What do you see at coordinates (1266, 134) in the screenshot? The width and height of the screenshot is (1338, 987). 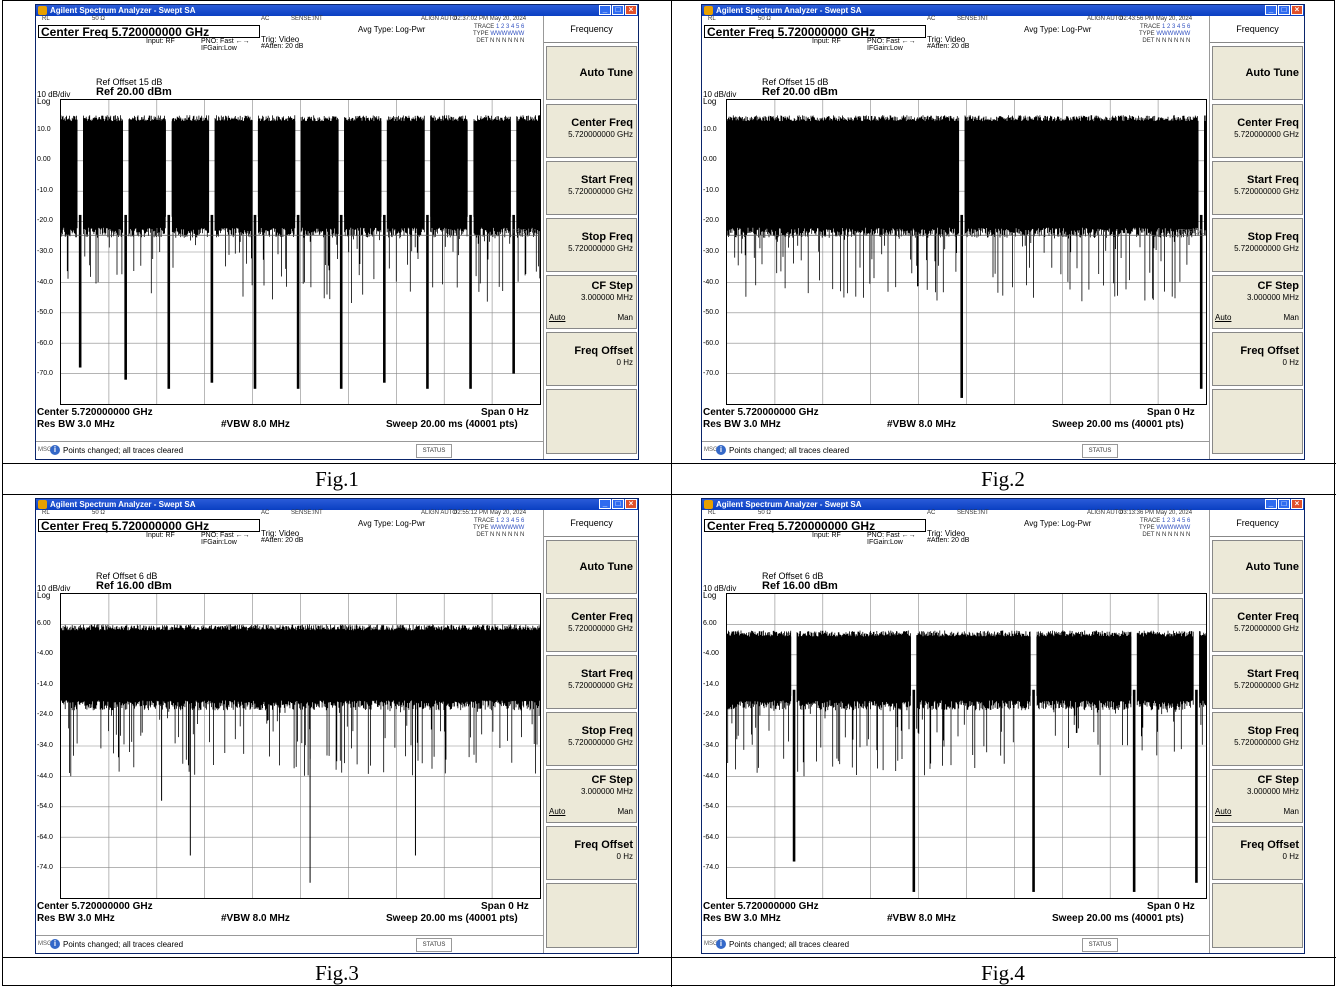 I see `center-freq-key-value: 5.720000000 GHz` at bounding box center [1266, 134].